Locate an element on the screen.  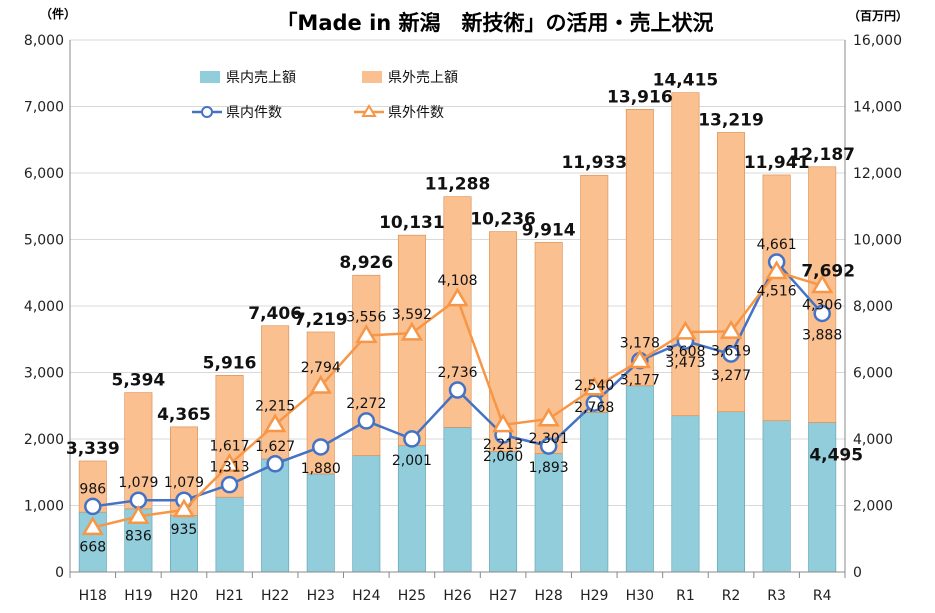
domestic-count-label: 3,473 is located at coordinates (685, 363).